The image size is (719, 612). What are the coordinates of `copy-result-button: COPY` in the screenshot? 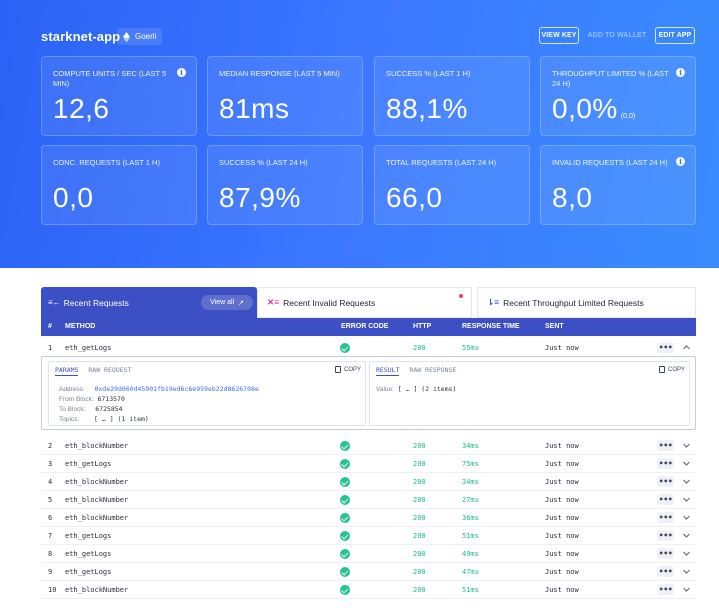 It's located at (672, 369).